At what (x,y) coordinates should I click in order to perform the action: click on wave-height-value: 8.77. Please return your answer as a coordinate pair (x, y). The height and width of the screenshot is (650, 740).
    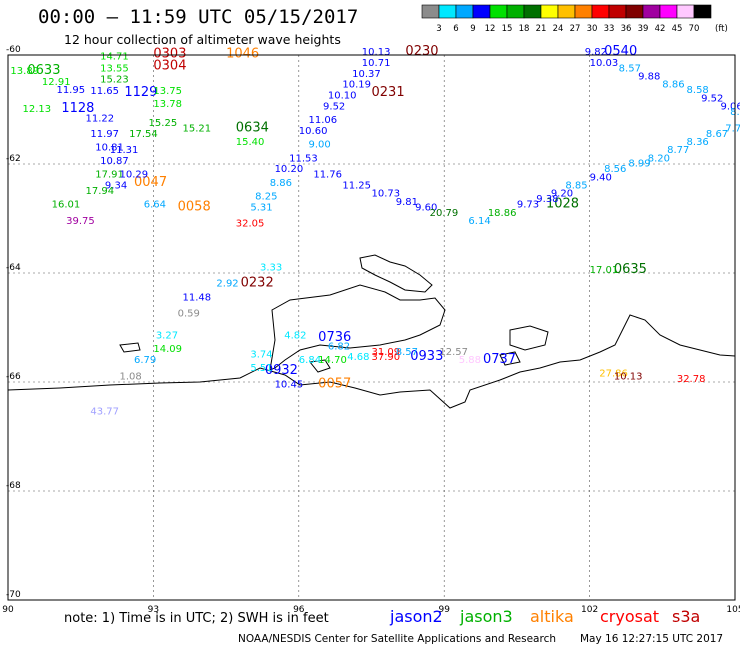
    Looking at the image, I should click on (678, 150).